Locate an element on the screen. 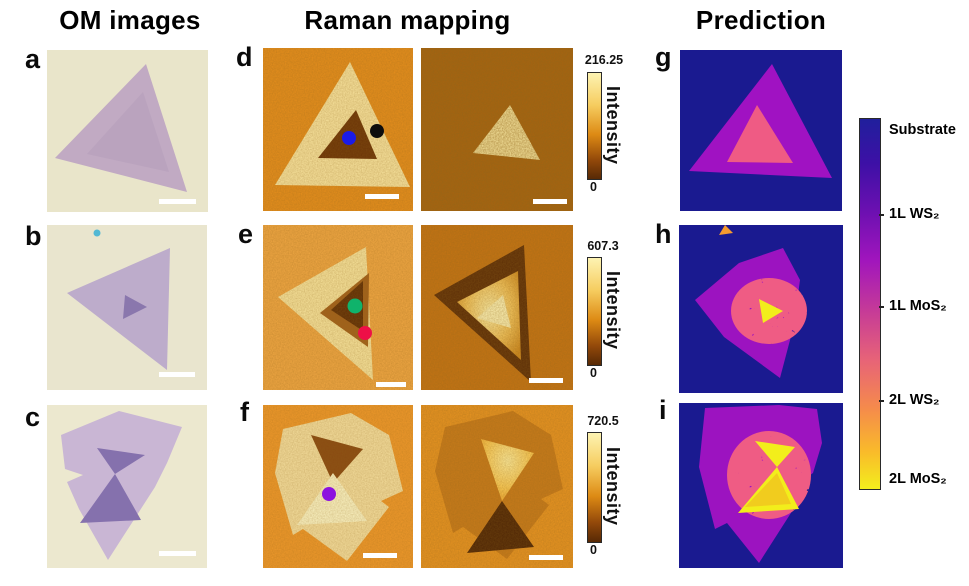 Image resolution: width=969 pixels, height=586 pixels. om-speck-b is located at coordinates (97, 233).